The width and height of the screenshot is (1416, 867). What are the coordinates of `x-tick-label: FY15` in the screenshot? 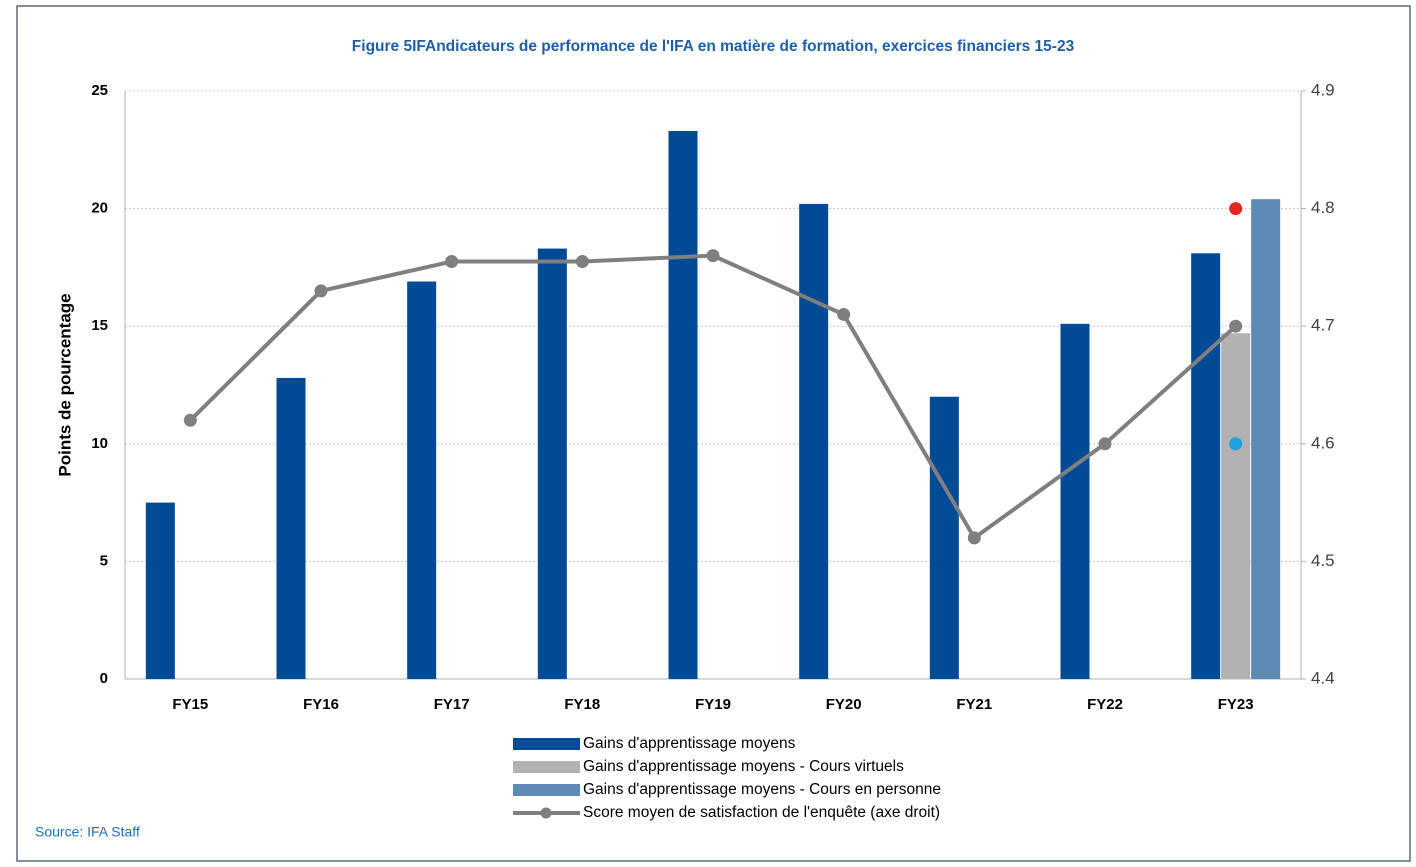 It's located at (190, 704).